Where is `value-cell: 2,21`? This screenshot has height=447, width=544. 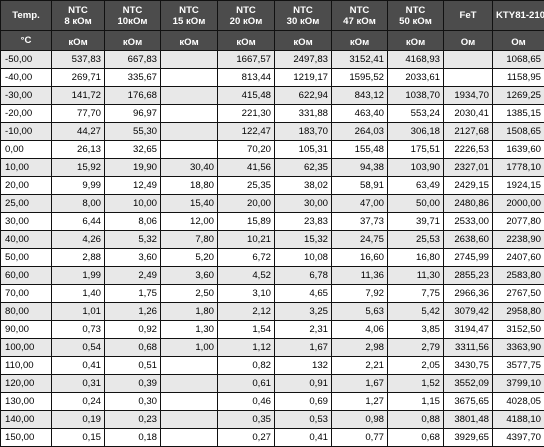
value-cell: 2,21 is located at coordinates (360, 366).